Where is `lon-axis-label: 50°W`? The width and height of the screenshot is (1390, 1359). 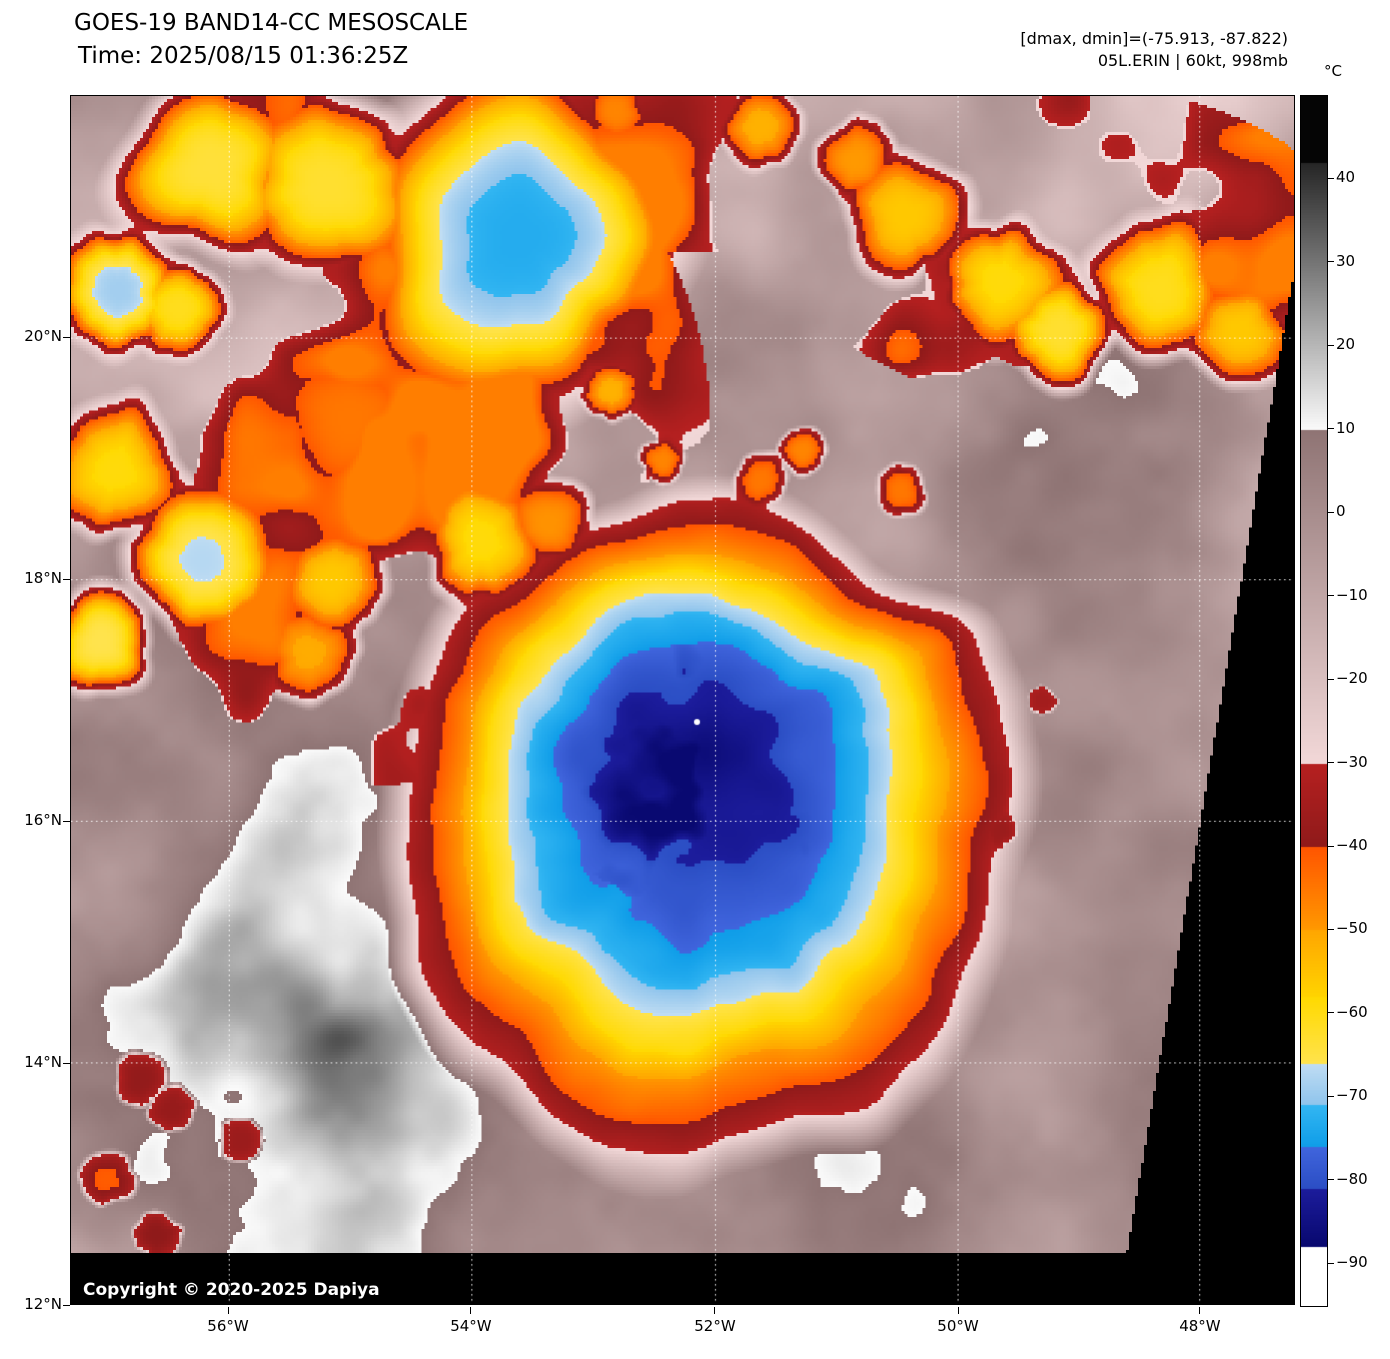 lon-axis-label: 50°W is located at coordinates (958, 1326).